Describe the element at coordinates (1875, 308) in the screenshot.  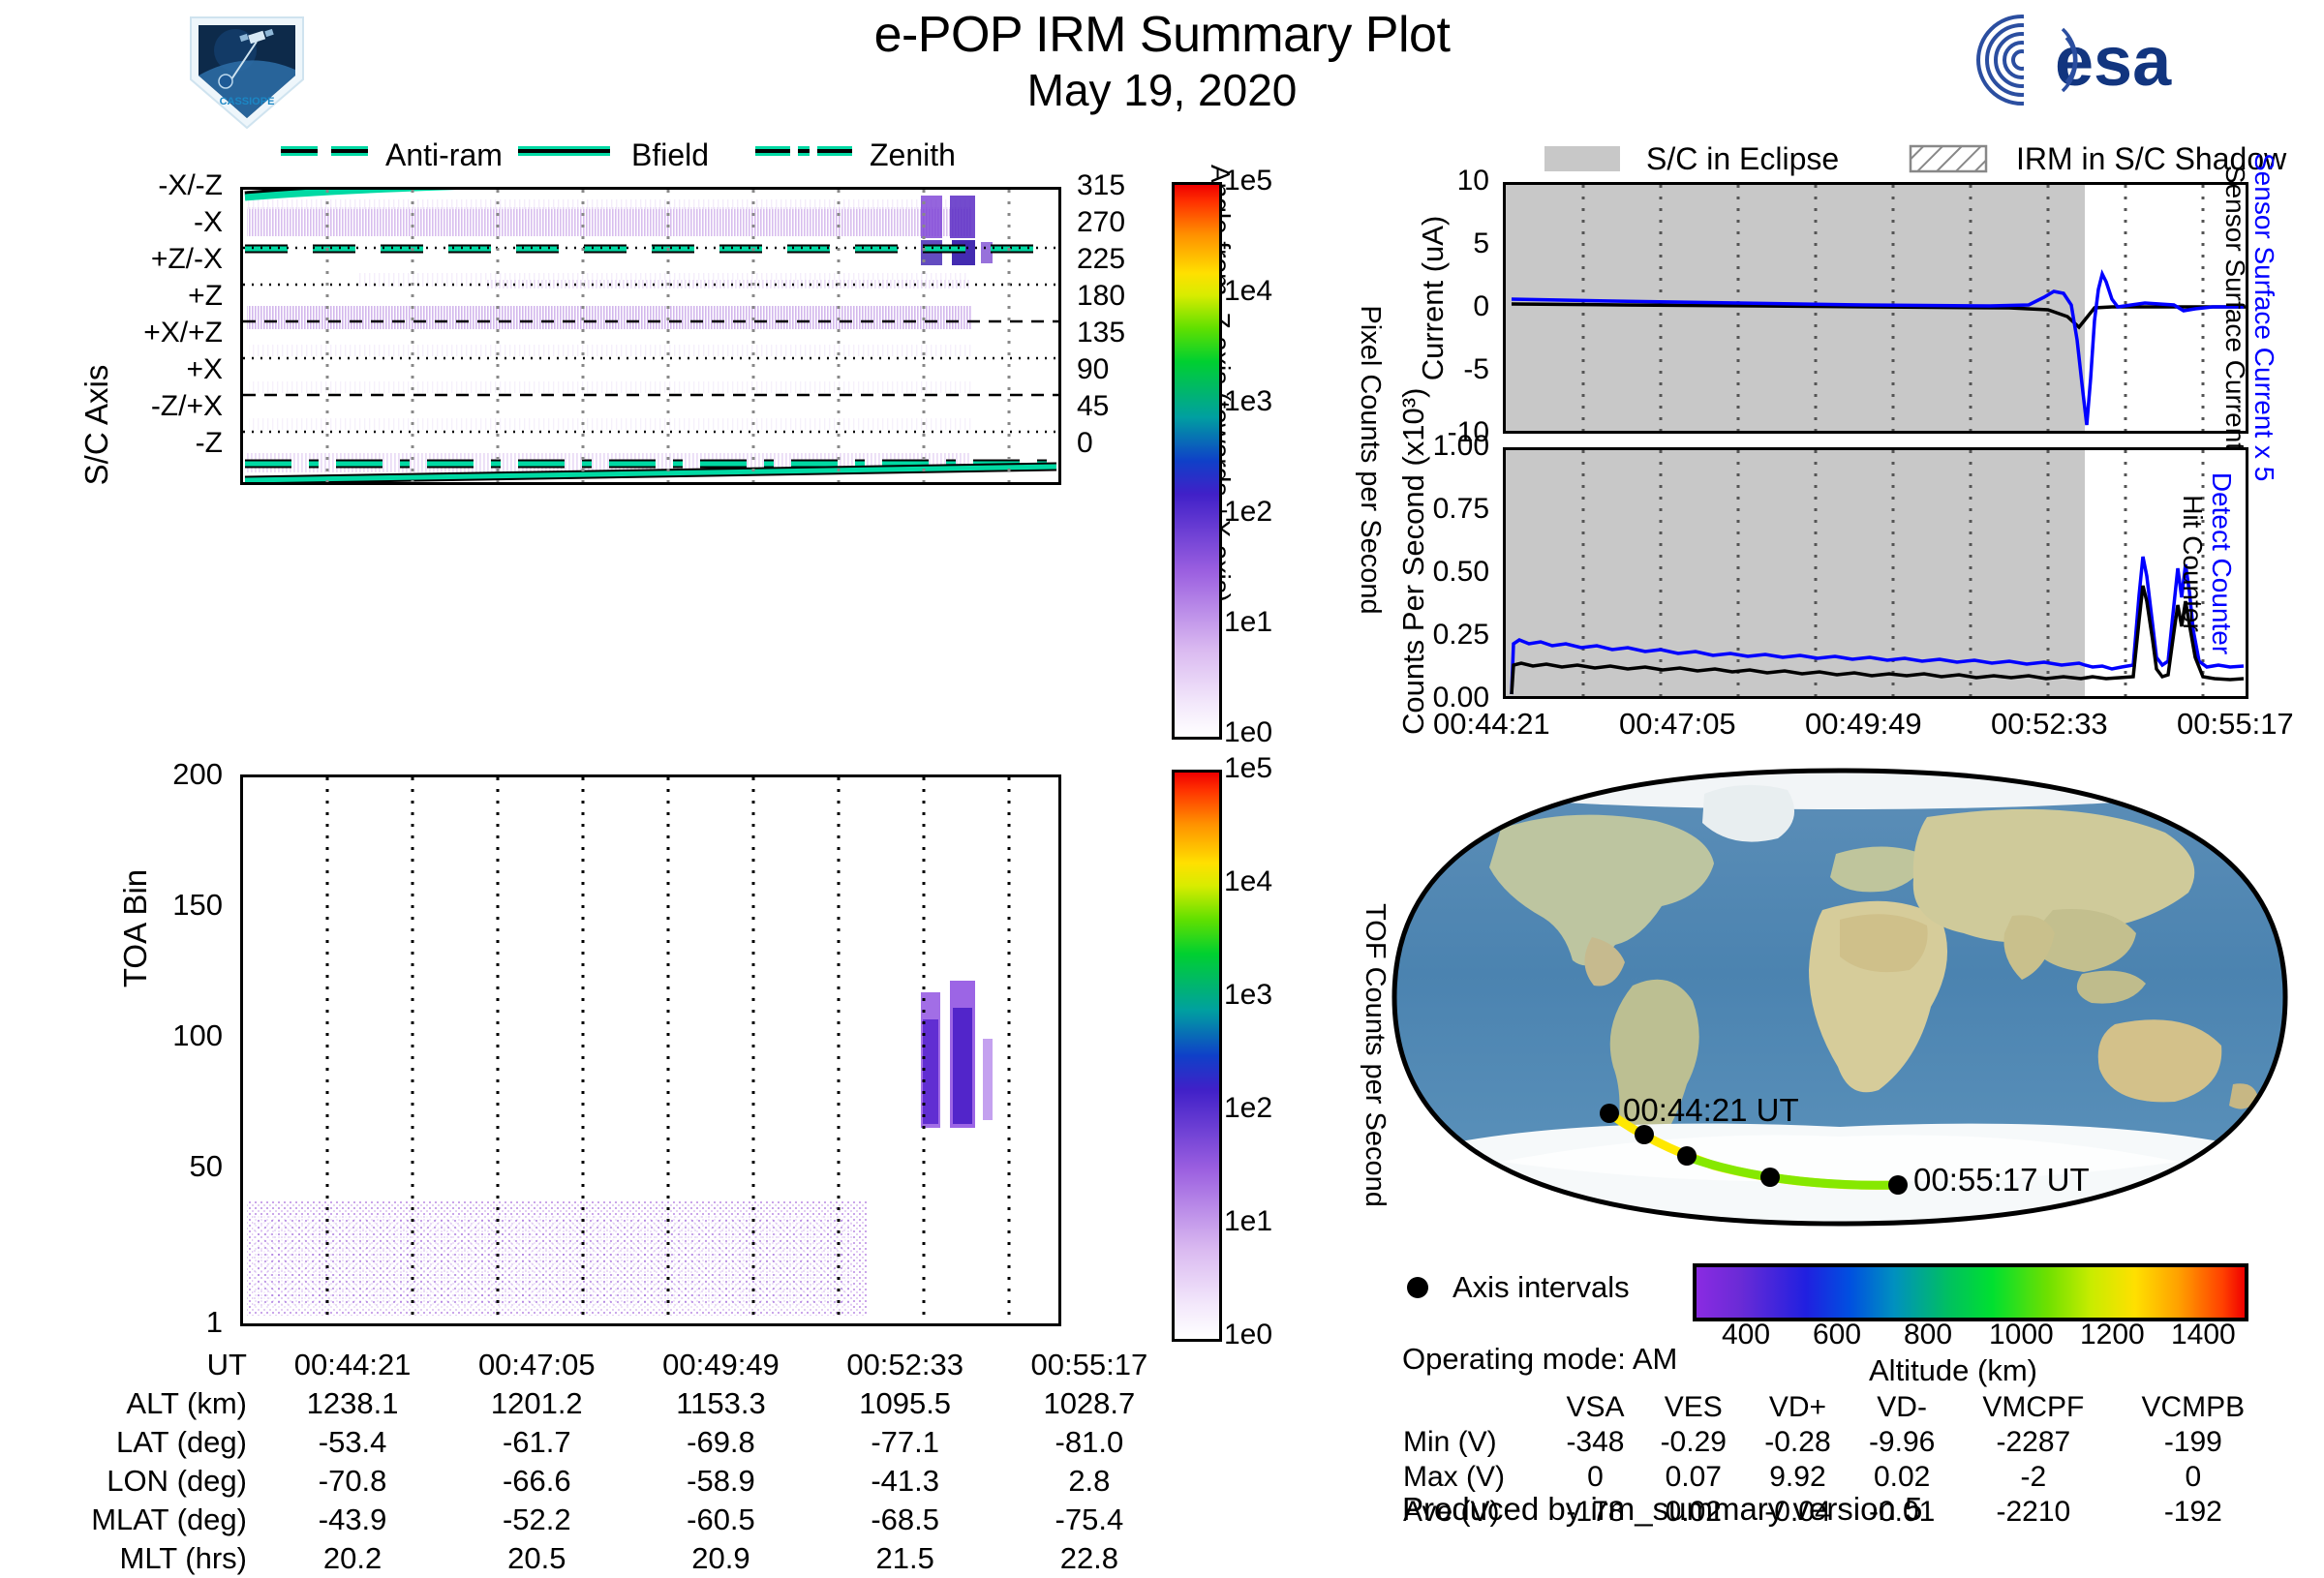
I see `panel-current-plot` at that location.